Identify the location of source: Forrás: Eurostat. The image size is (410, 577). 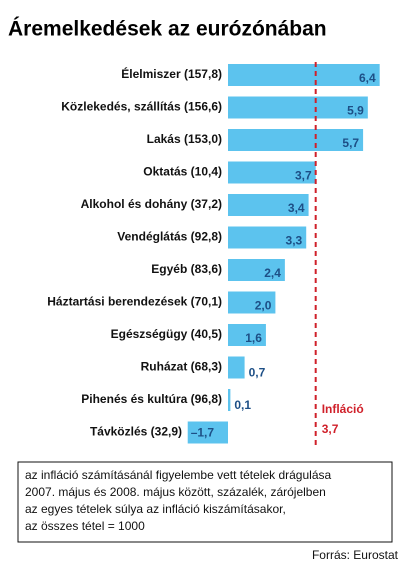
(355, 555).